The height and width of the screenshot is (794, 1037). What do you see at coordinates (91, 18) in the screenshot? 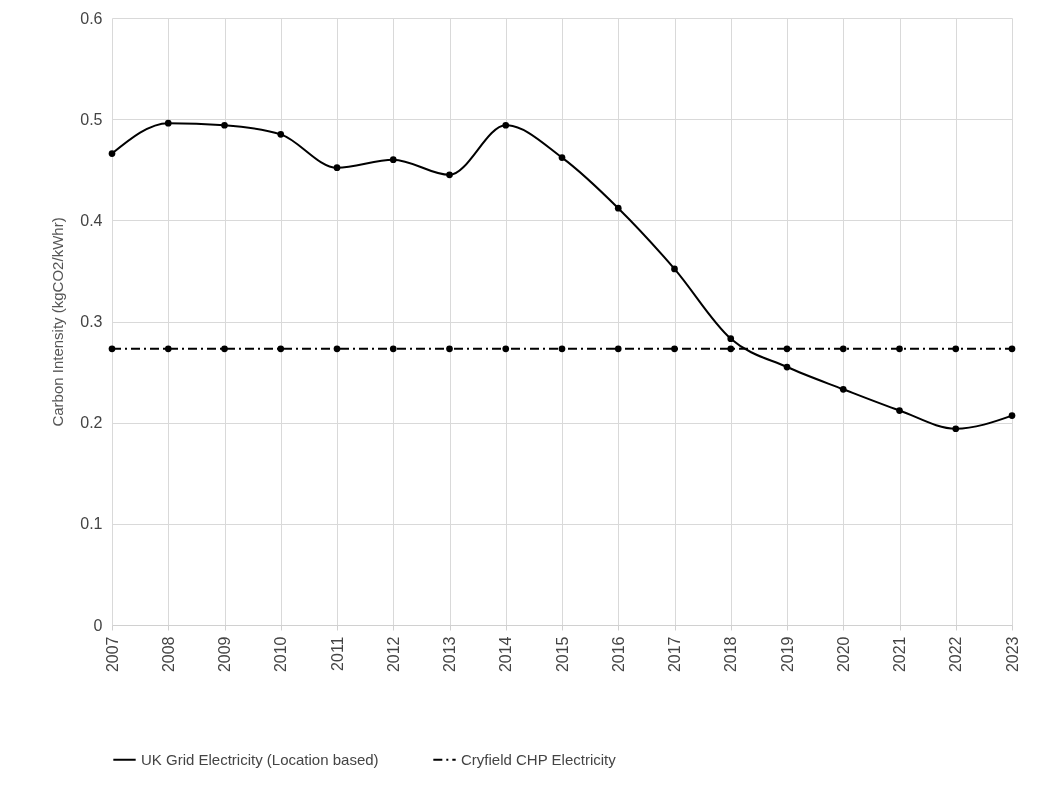
I see `y-tick-label: 0.6` at bounding box center [91, 18].